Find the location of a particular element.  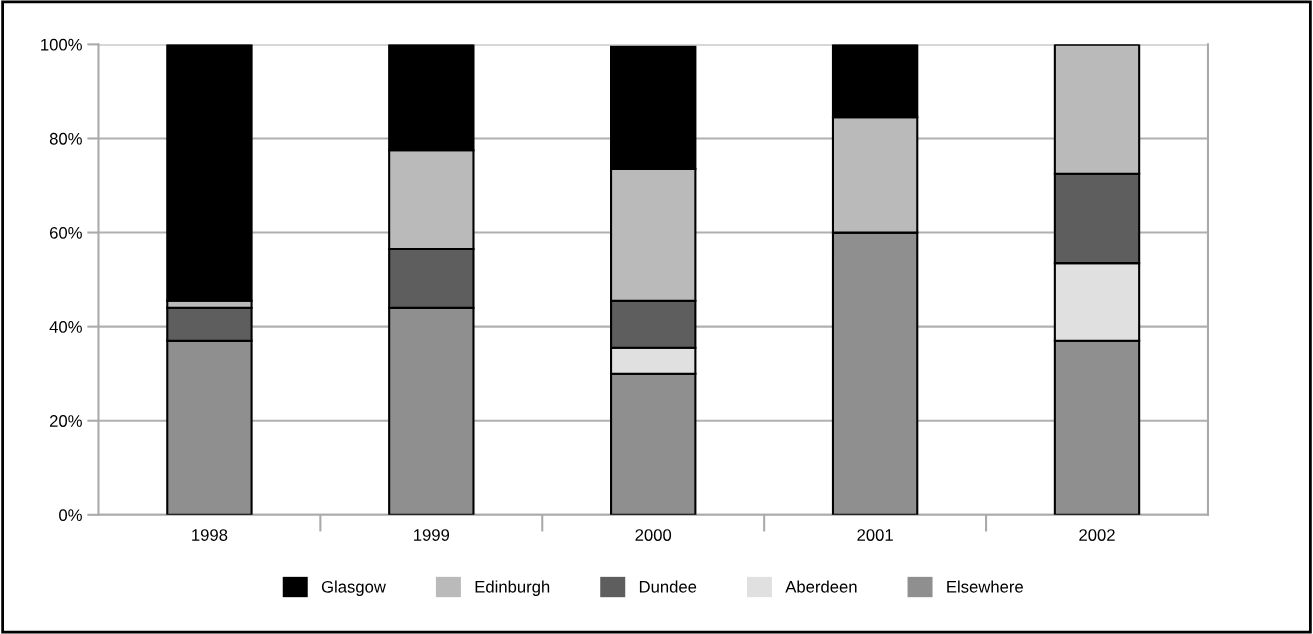

x-tick-label: 1999 is located at coordinates (432, 535).